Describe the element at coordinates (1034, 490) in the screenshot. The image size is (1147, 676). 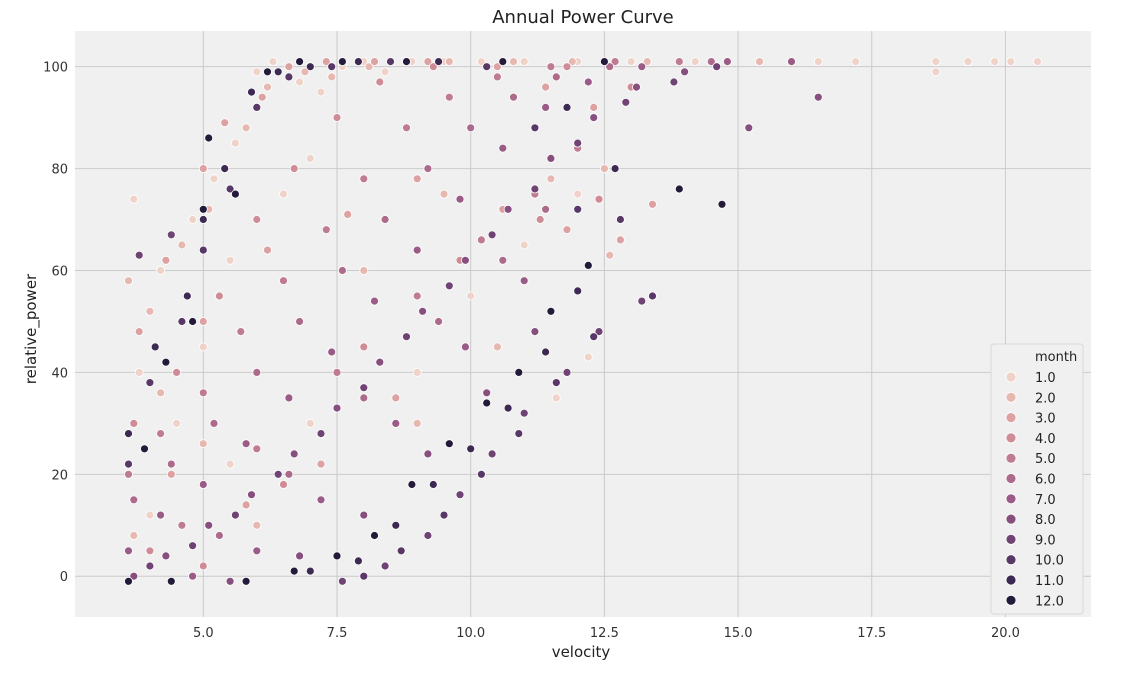
I see `legend-entries: 1.0 2.0 3.0 4.0 5.0 6.0 7.0 8.0 9.0 10.0 11.0 12.0` at that location.